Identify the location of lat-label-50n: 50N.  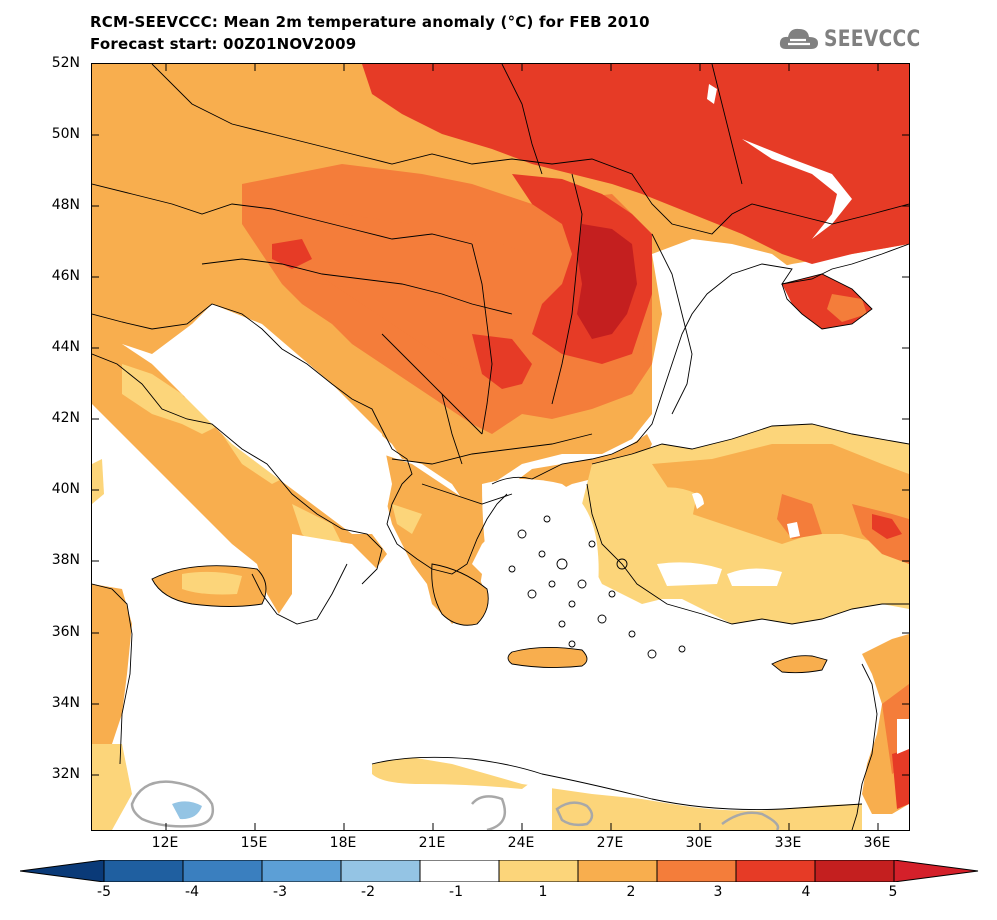
(65, 134).